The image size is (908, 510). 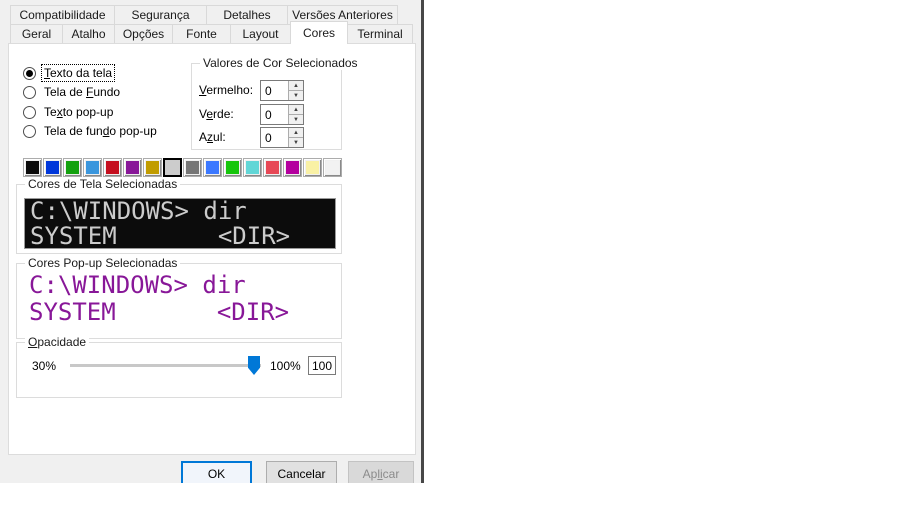 What do you see at coordinates (260, 34) in the screenshot?
I see `tab-layout: Layout` at bounding box center [260, 34].